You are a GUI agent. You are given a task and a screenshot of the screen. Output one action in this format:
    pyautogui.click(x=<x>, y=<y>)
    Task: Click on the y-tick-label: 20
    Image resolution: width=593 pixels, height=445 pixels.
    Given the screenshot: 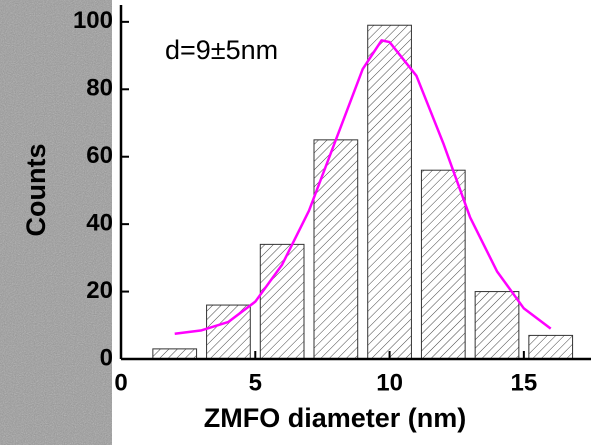 What is the action you would take?
    pyautogui.click(x=99, y=290)
    